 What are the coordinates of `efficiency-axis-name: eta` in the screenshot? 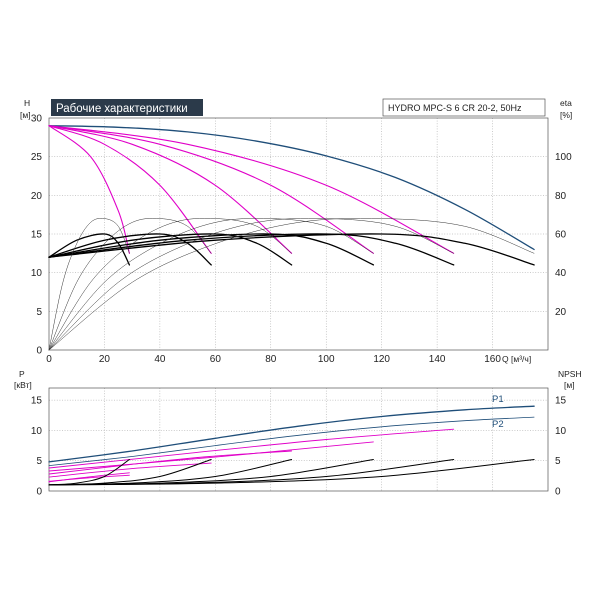 It's located at (566, 103).